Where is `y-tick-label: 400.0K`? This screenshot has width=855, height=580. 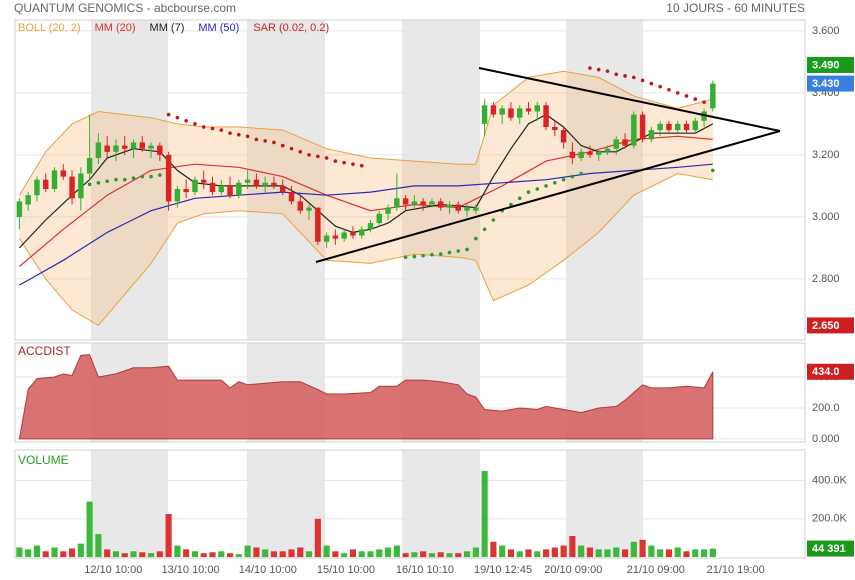
y-tick-label: 400.0K is located at coordinates (830, 480).